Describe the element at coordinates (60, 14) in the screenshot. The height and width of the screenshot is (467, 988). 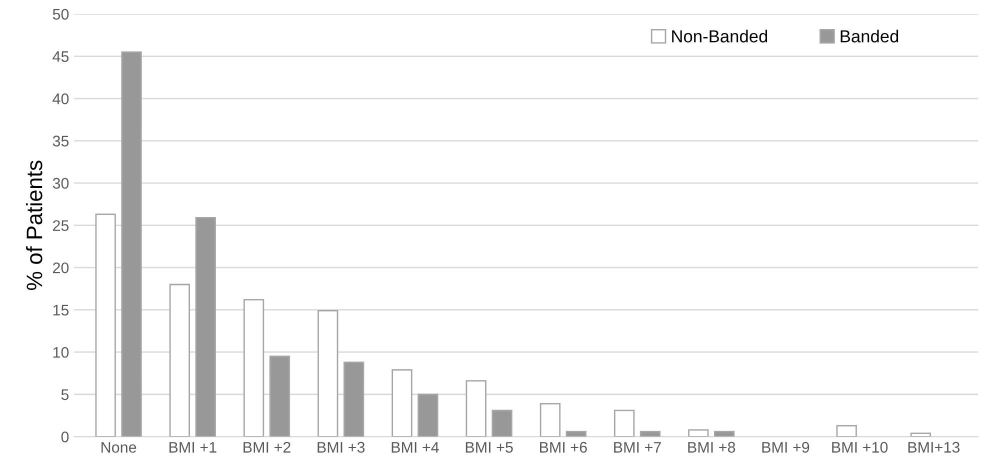
I see `y-tick-label: 50` at that location.